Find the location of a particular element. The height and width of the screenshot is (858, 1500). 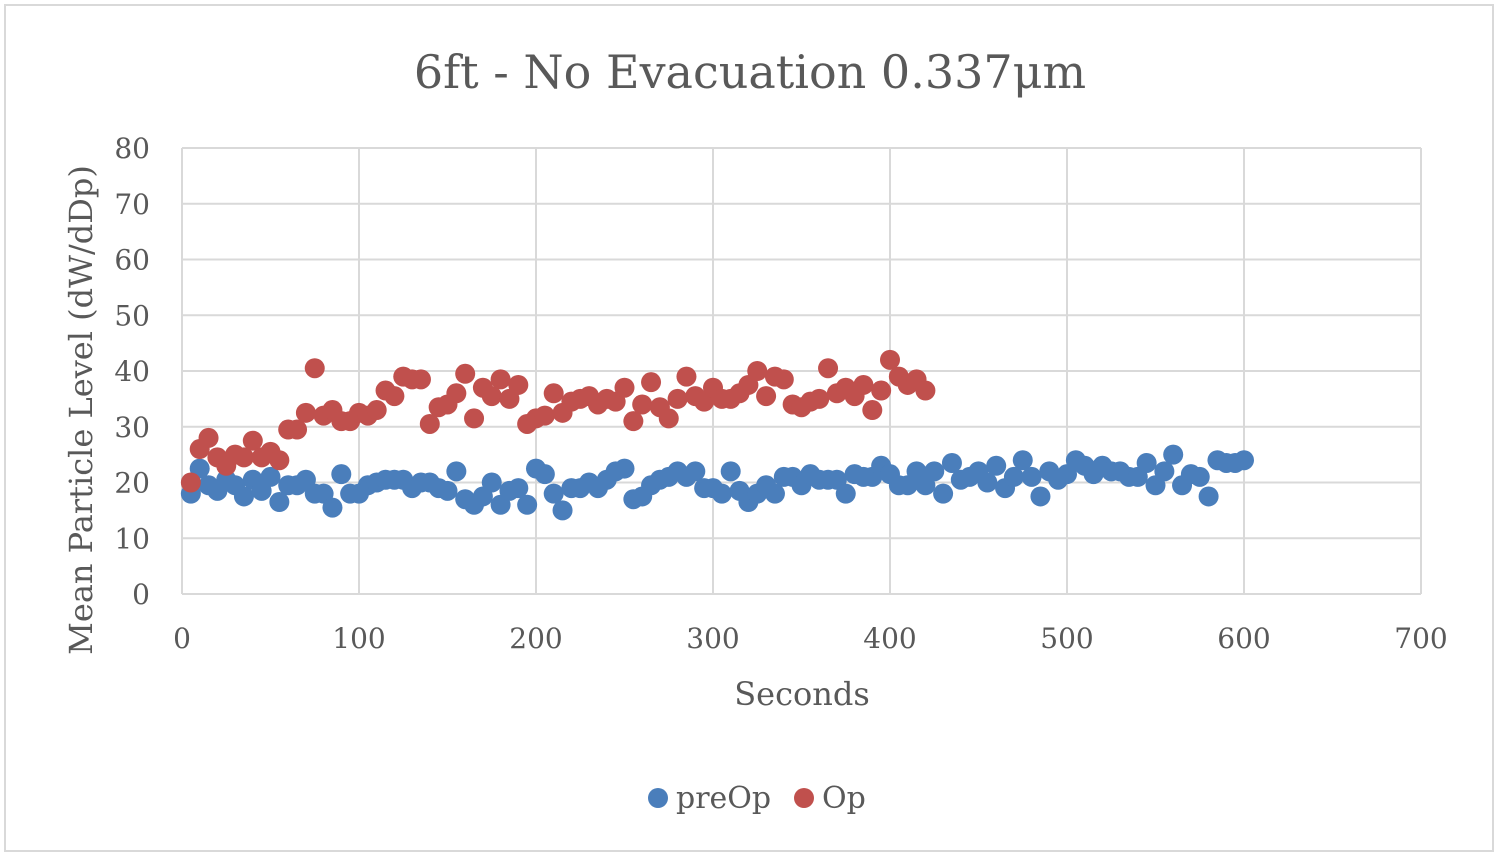

x-tick-label: 100 is located at coordinates (358, 638).